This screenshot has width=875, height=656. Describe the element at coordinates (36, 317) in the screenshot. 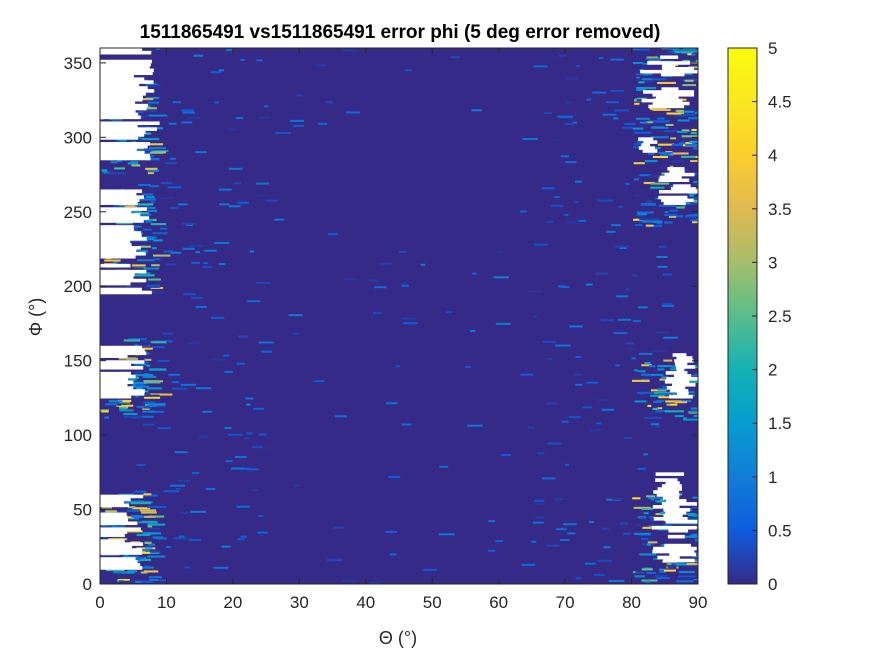

I see `y-axis-label: Φ (°)` at that location.